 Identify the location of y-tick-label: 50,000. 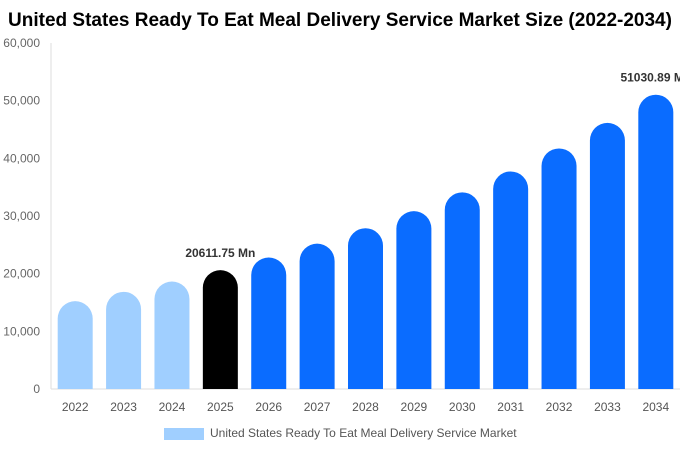
(21, 101).